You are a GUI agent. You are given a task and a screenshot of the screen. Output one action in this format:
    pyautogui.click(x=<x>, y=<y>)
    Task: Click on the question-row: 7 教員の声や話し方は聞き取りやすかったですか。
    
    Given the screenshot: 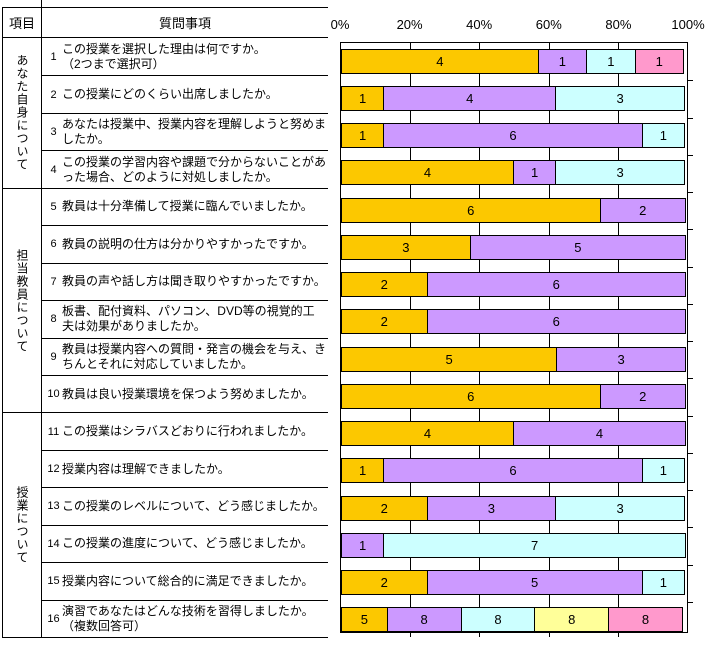 What is the action you would take?
    pyautogui.click(x=185, y=281)
    